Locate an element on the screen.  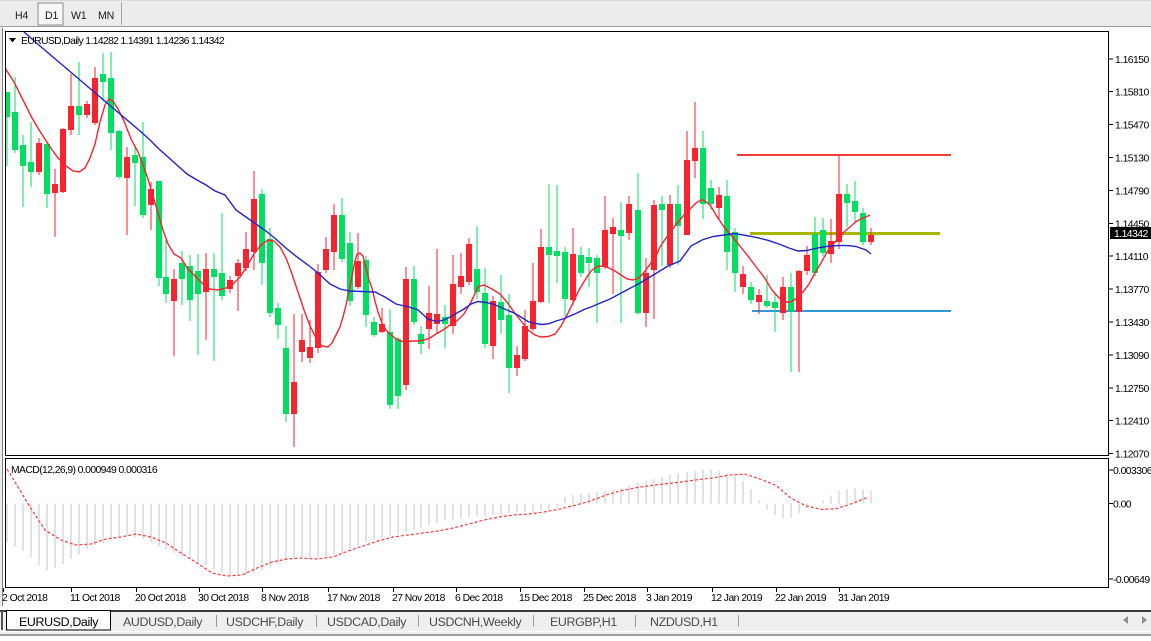
svg-text: AUDUSD,Daily is located at coordinates (163, 622).